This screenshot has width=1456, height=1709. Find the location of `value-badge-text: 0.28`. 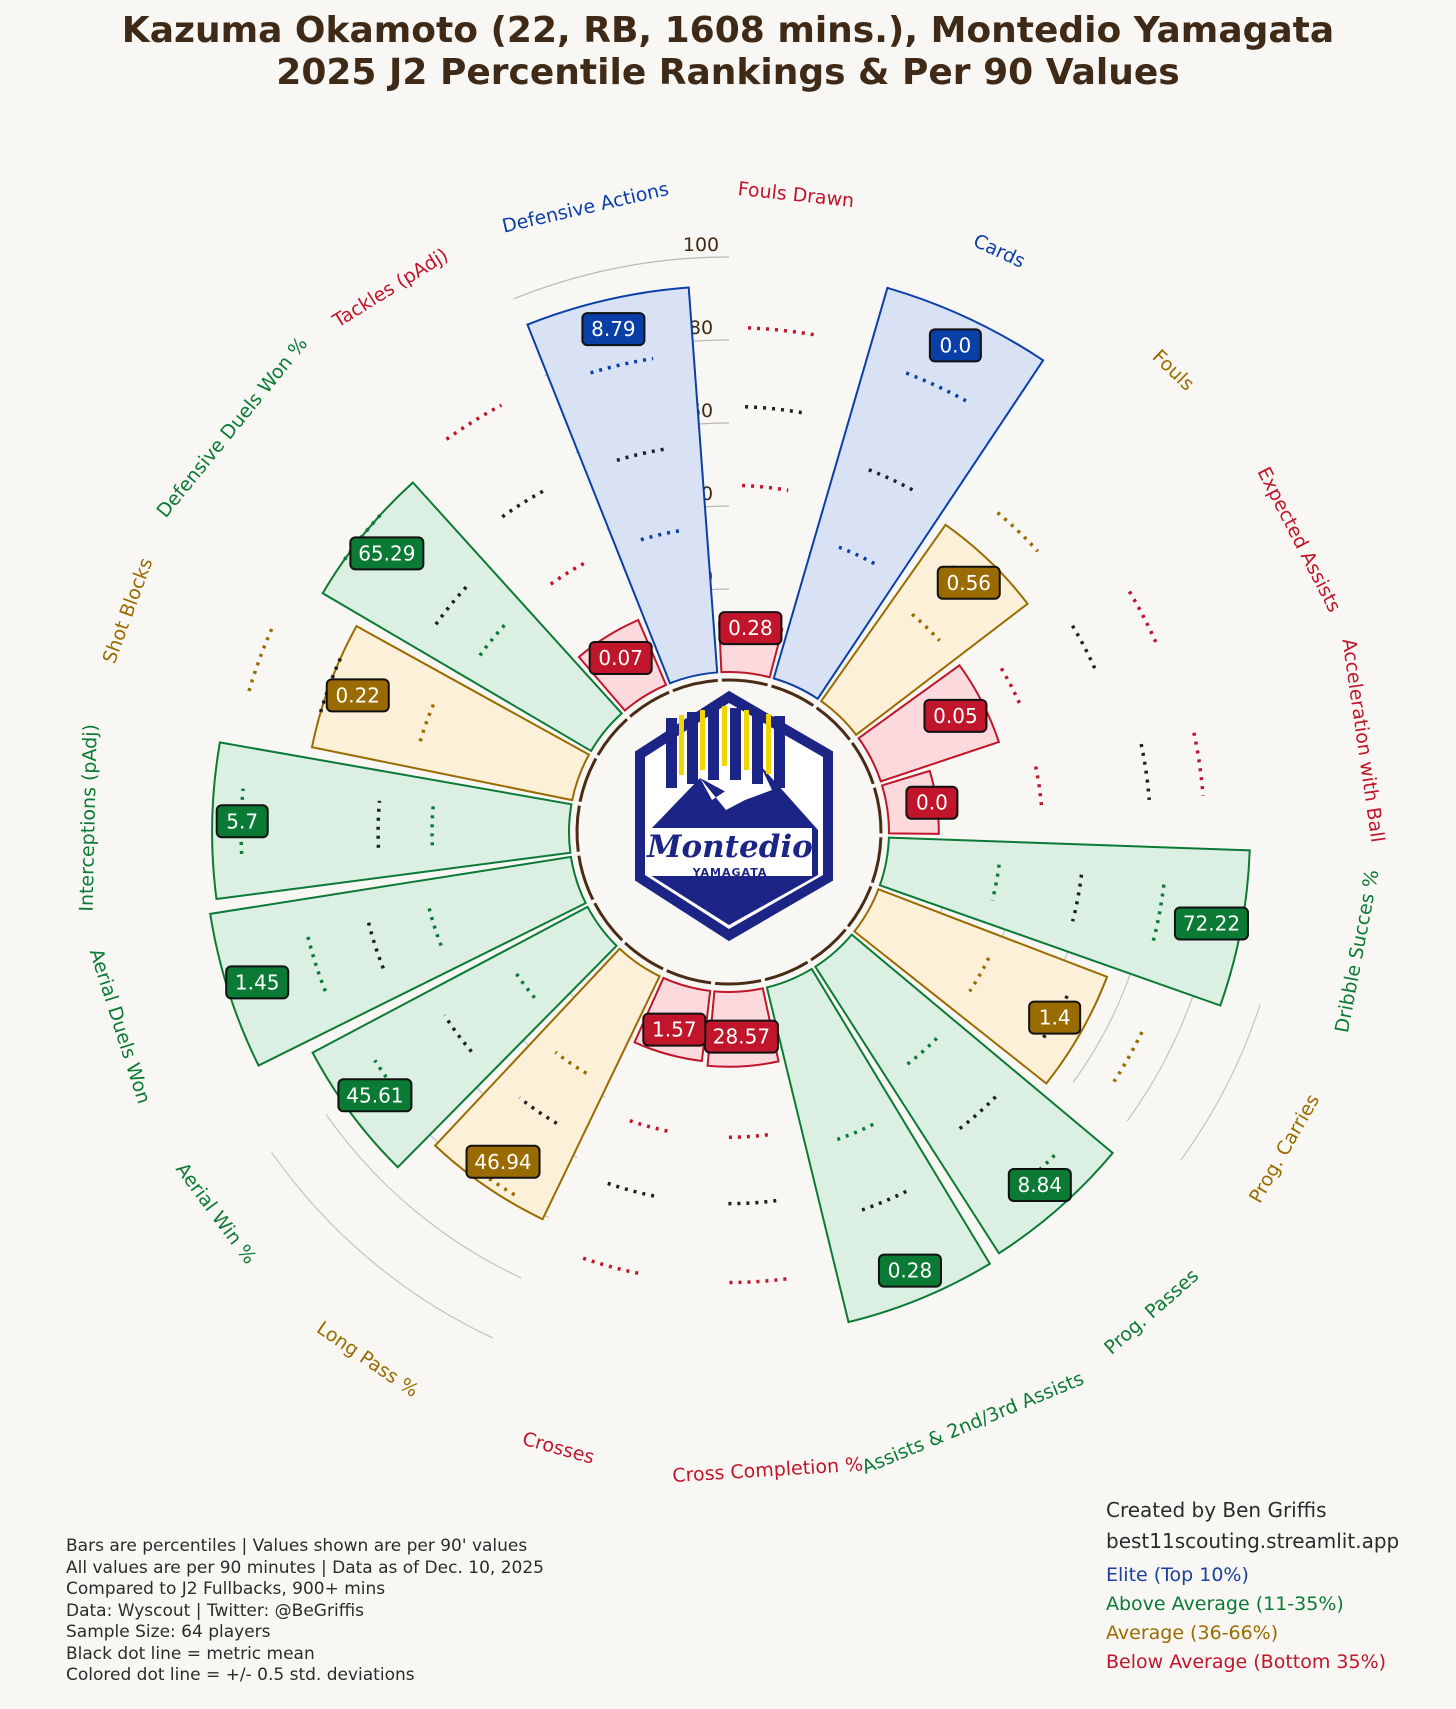

value-badge-text: 0.28 is located at coordinates (910, 1271).